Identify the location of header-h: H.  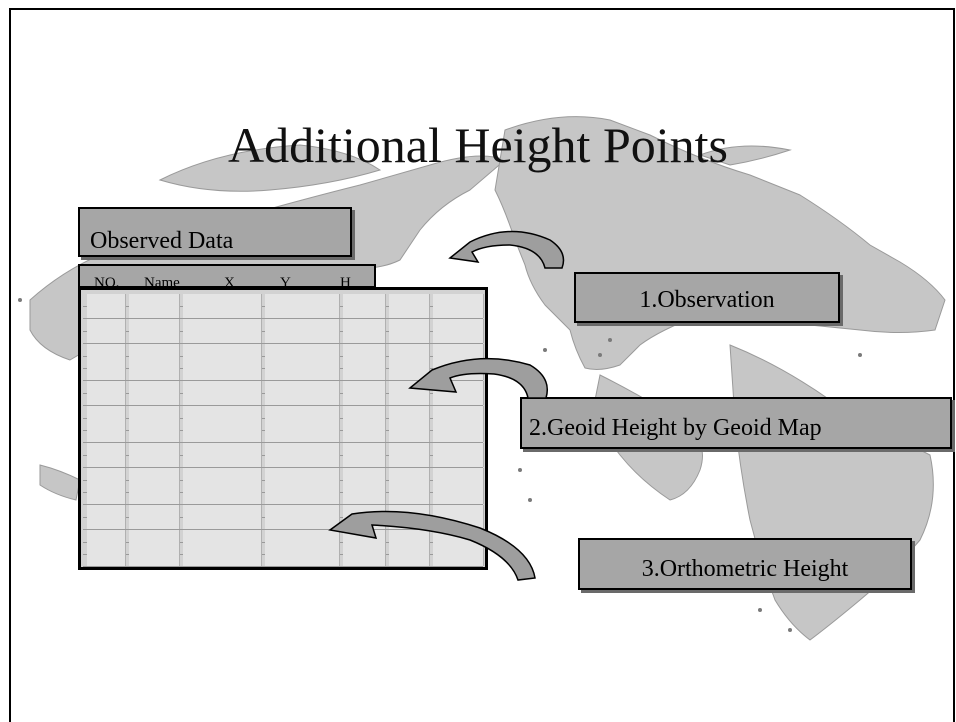
(345, 283).